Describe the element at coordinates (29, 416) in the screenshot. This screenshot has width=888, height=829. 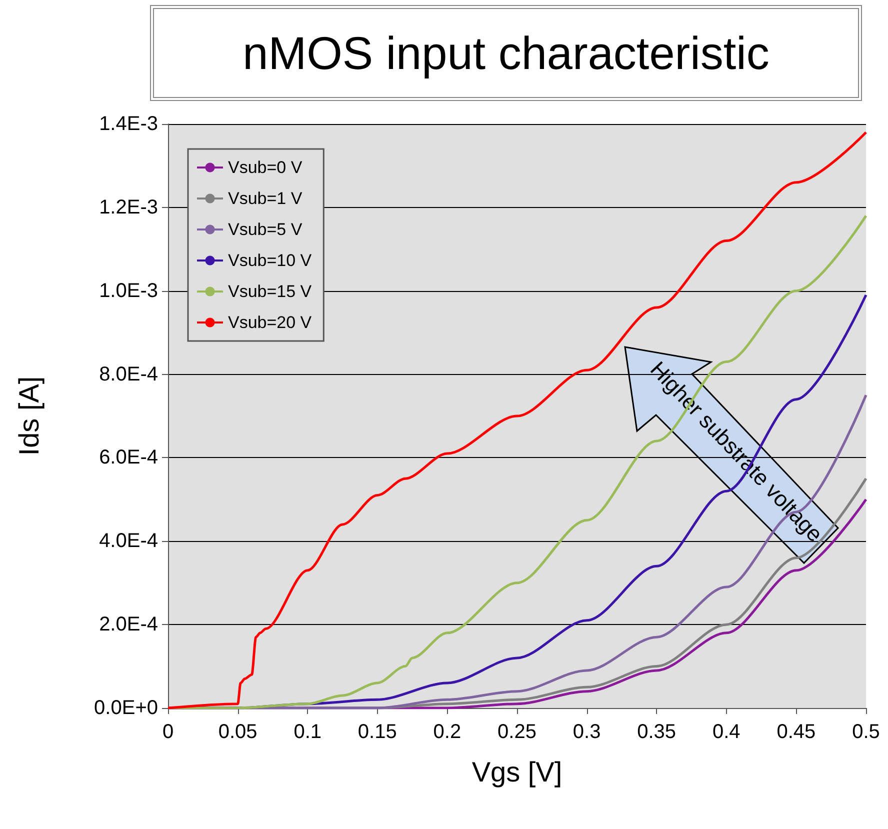
I see `y-axis-title: Ids [A]` at that location.